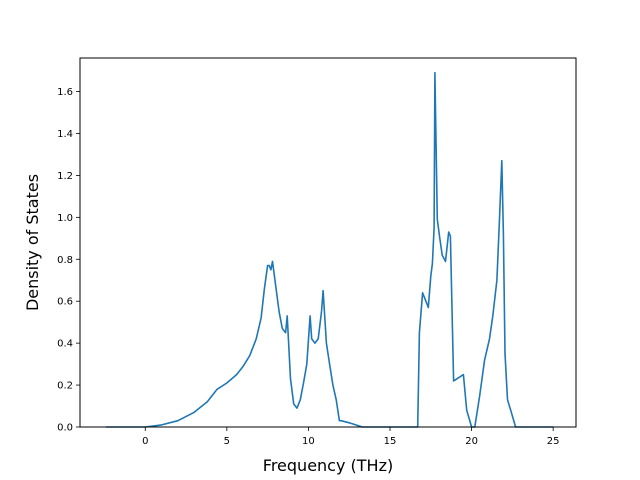 The image size is (640, 480). What do you see at coordinates (145, 441) in the screenshot?
I see `x-tick-label: 0` at bounding box center [145, 441].